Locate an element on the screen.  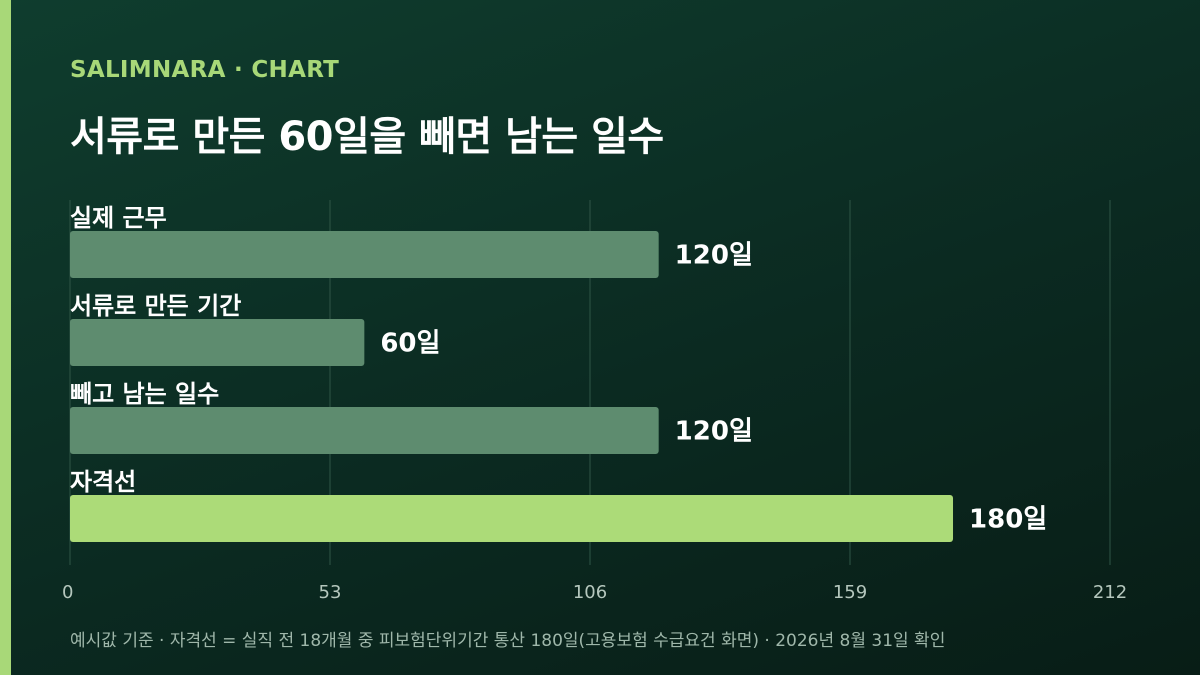
category-label: 실제 근무 is located at coordinates (118, 218).